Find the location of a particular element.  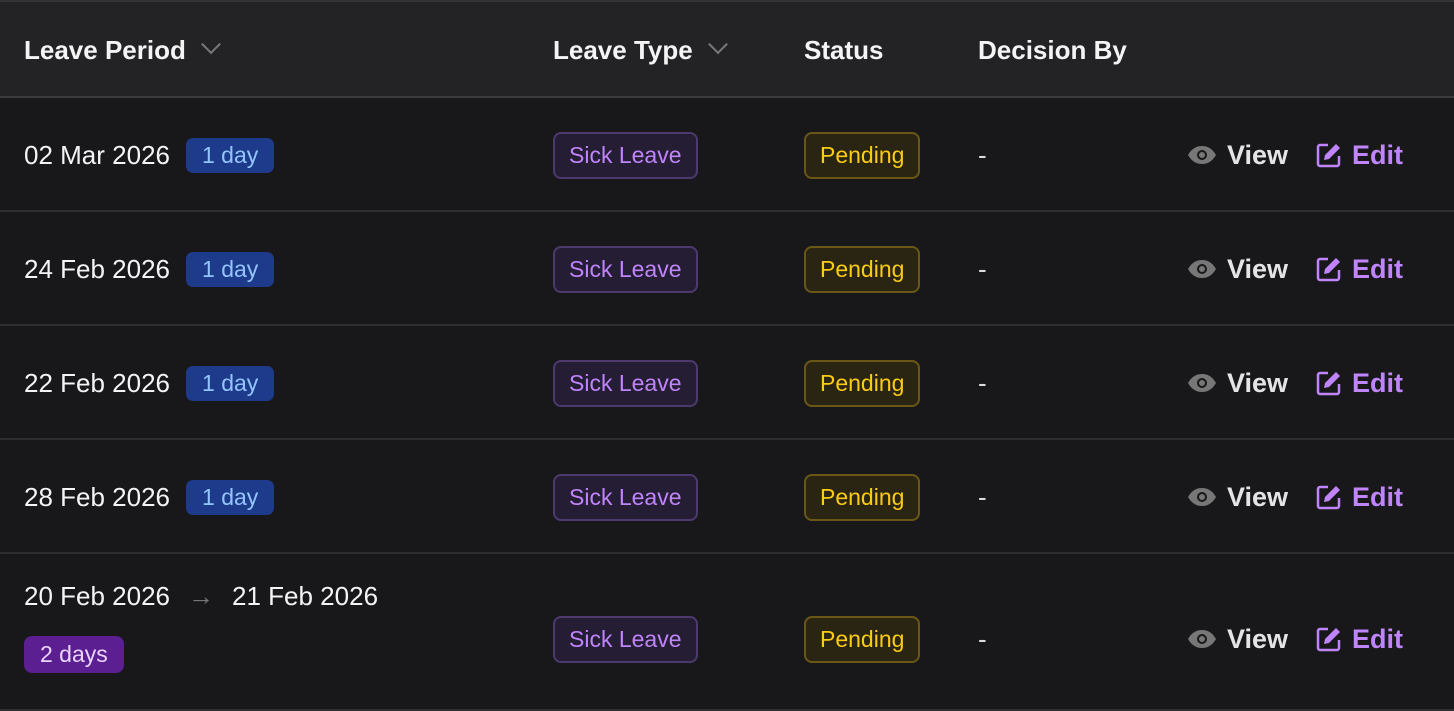

start-date: 24 Feb 2026 is located at coordinates (97, 268).